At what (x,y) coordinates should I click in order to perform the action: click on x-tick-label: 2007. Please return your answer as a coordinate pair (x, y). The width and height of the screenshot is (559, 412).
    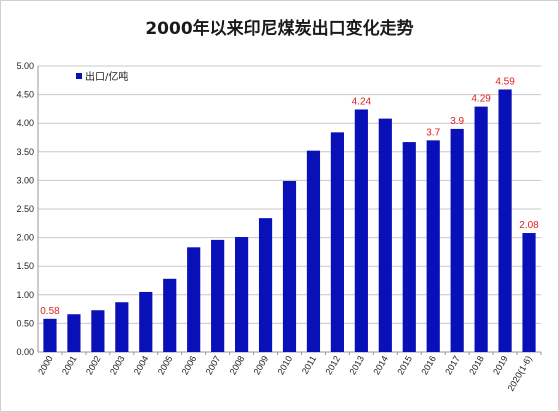
    Looking at the image, I should click on (213, 365).